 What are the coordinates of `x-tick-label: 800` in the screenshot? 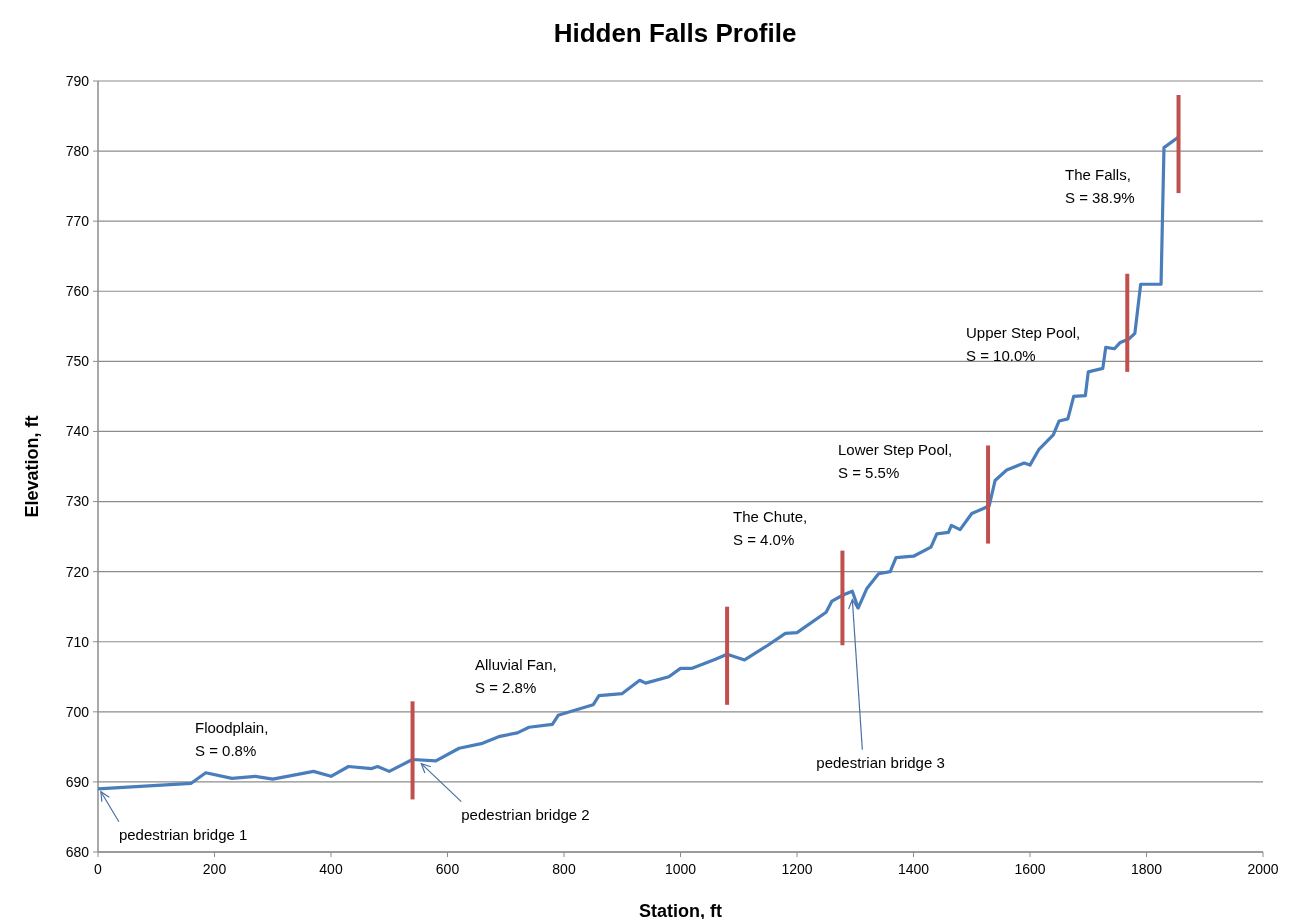 It's located at (564, 869).